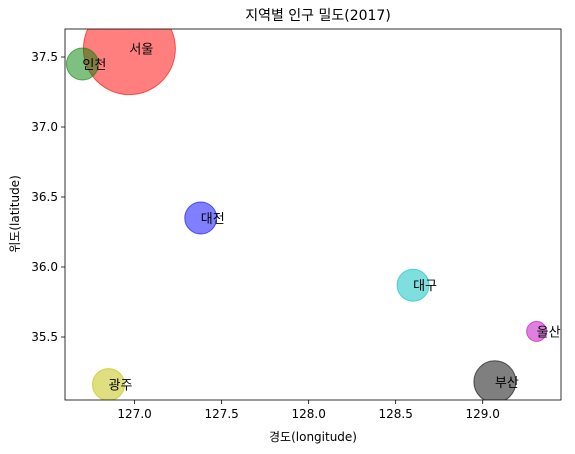 This screenshot has height=454, width=575. Describe the element at coordinates (425, 286) in the screenshot. I see `bubble-label: 대구` at that location.